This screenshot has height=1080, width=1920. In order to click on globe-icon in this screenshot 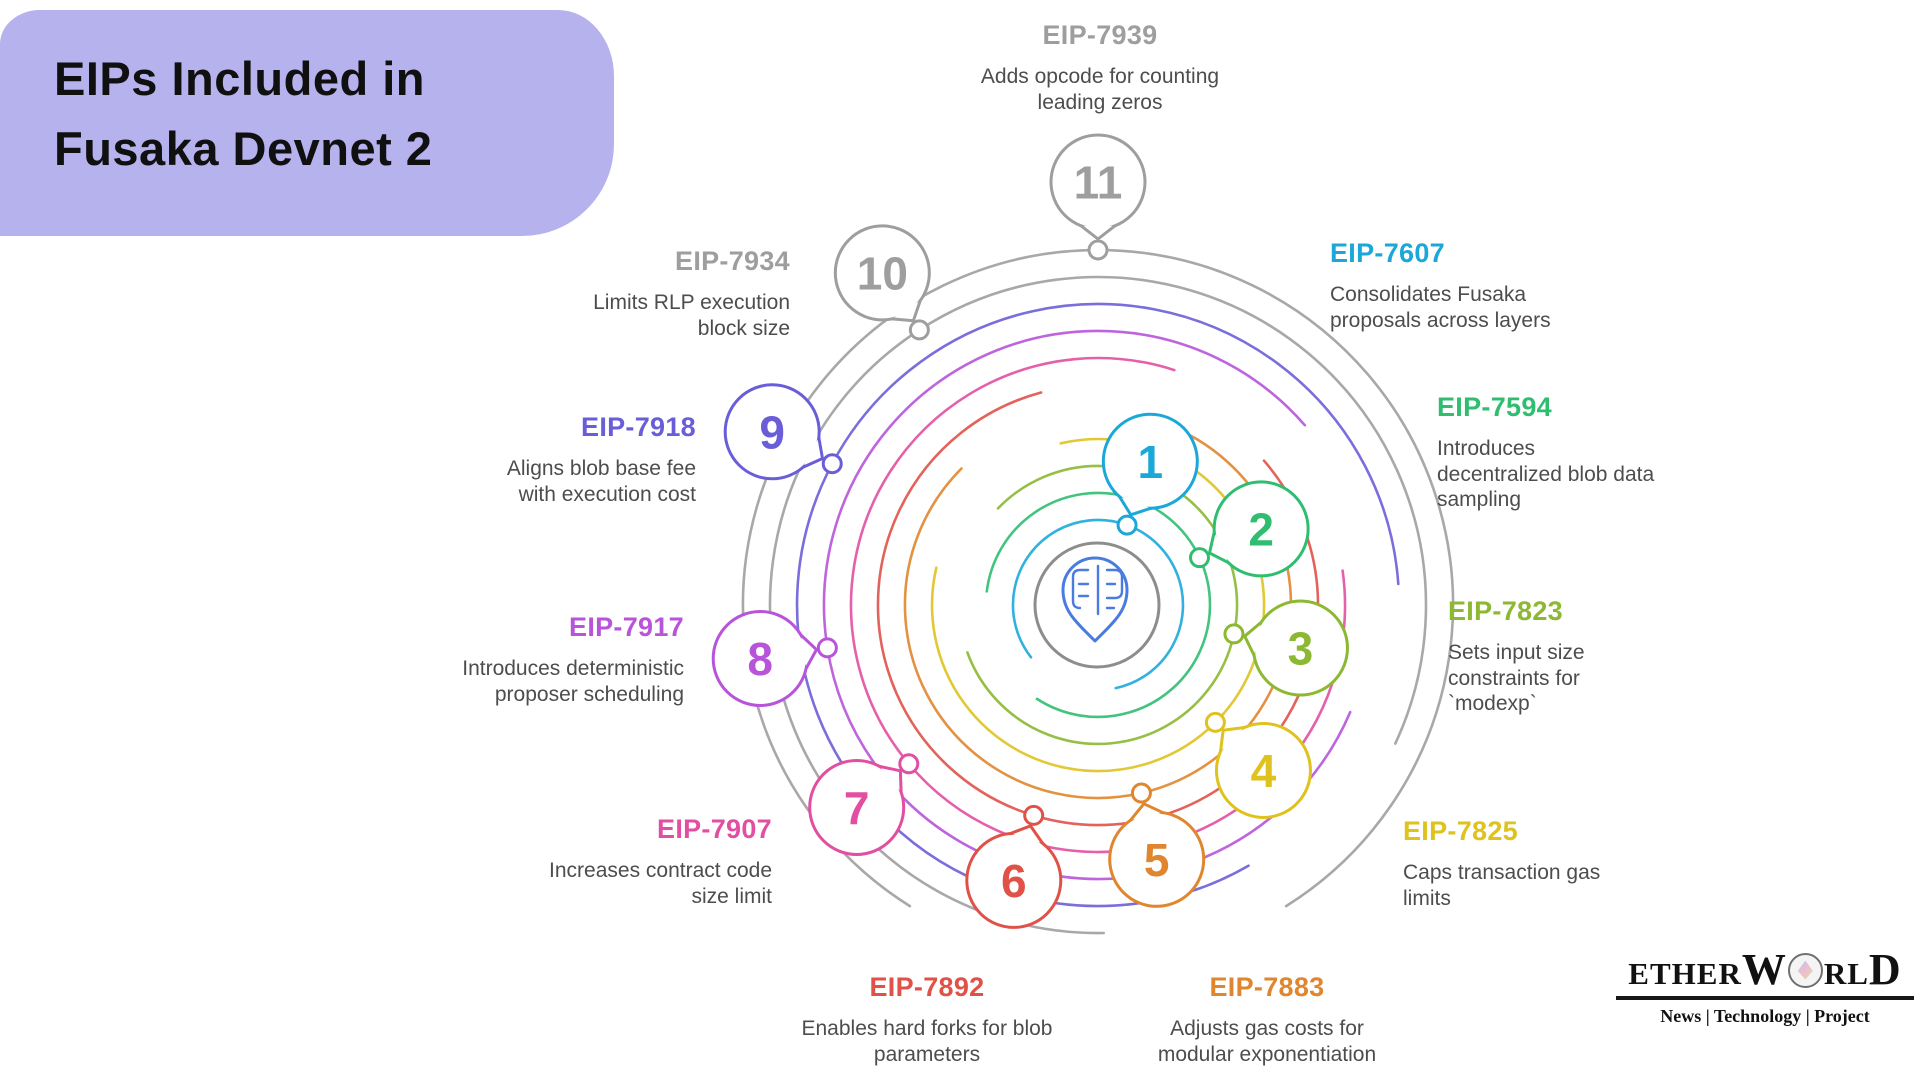, I will do `click(1805, 970)`.